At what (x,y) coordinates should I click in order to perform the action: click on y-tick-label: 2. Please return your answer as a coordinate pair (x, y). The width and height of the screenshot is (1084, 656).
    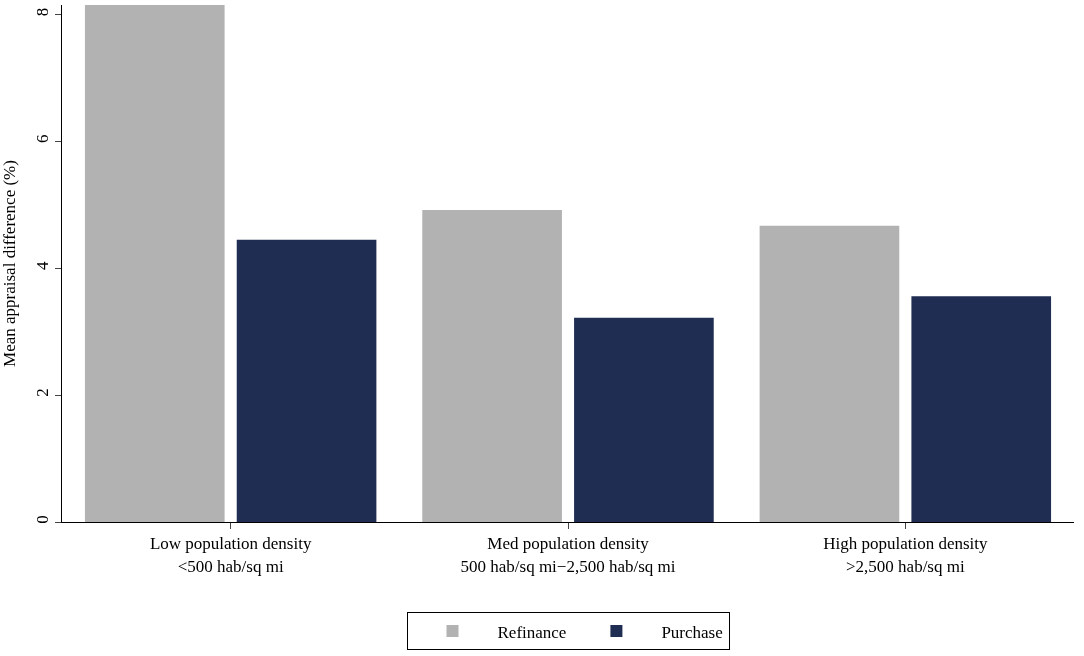
    Looking at the image, I should click on (43, 392).